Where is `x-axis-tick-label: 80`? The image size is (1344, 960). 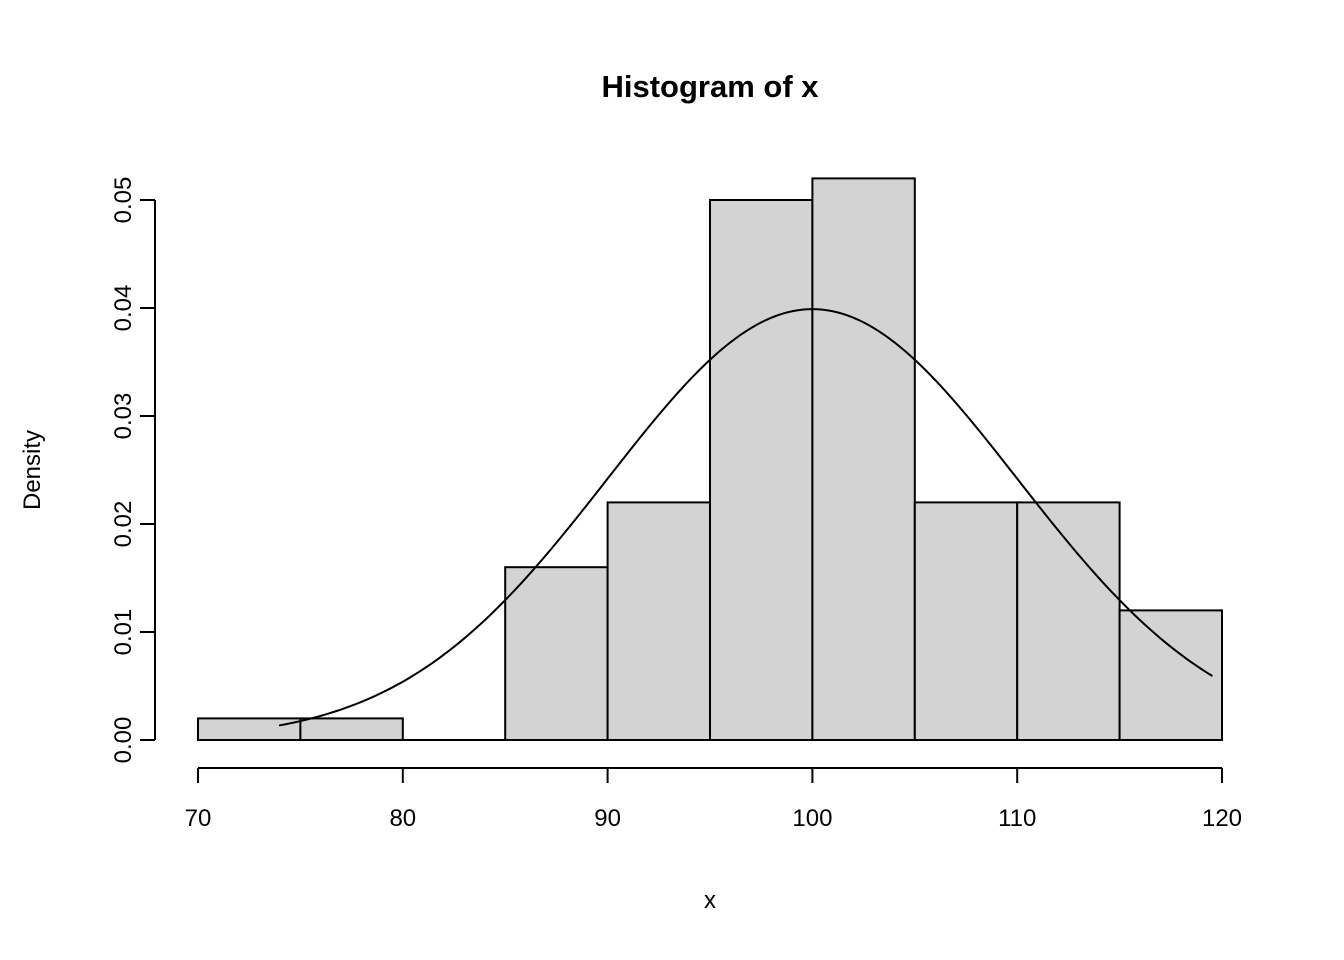 x-axis-tick-label: 80 is located at coordinates (402, 818).